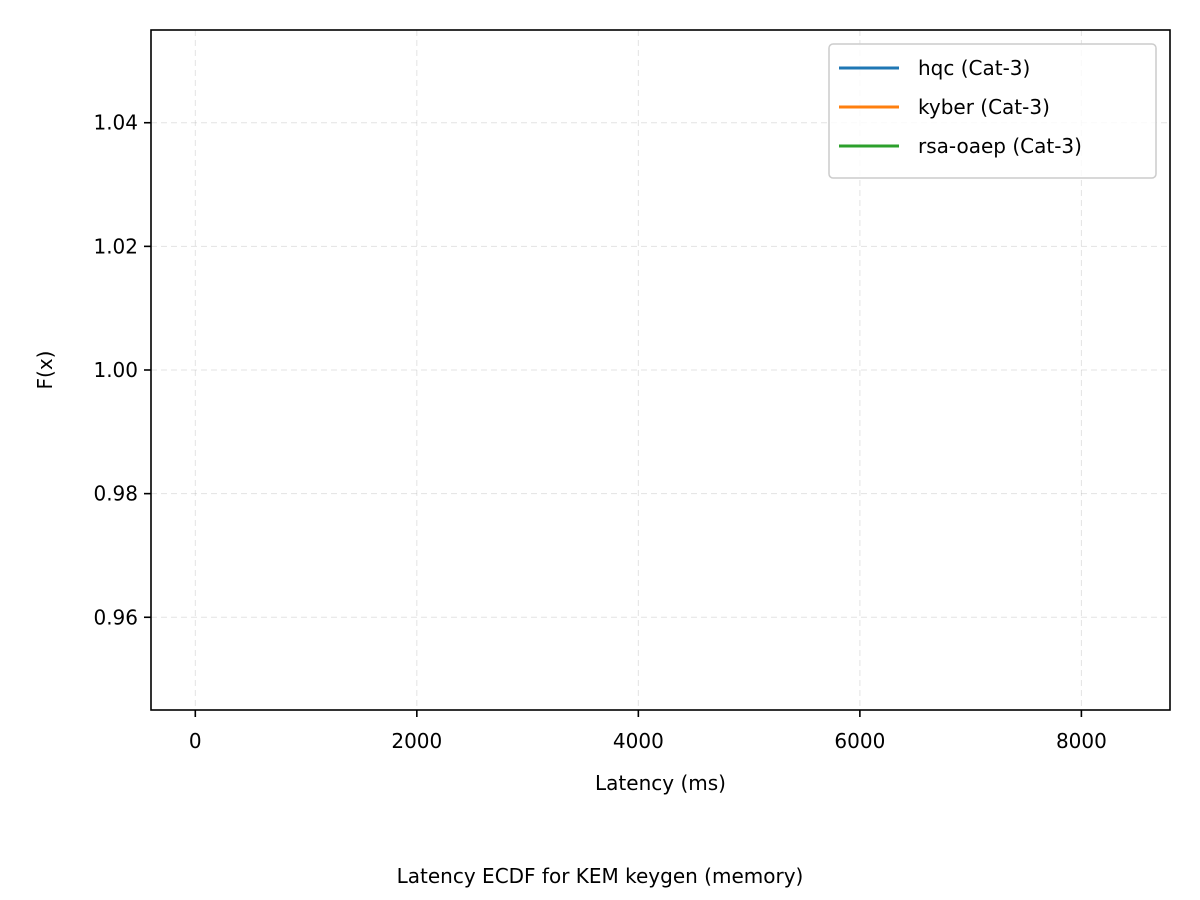 The image size is (1200, 900). I want to click on y-axis-label: F(x), so click(45, 370).